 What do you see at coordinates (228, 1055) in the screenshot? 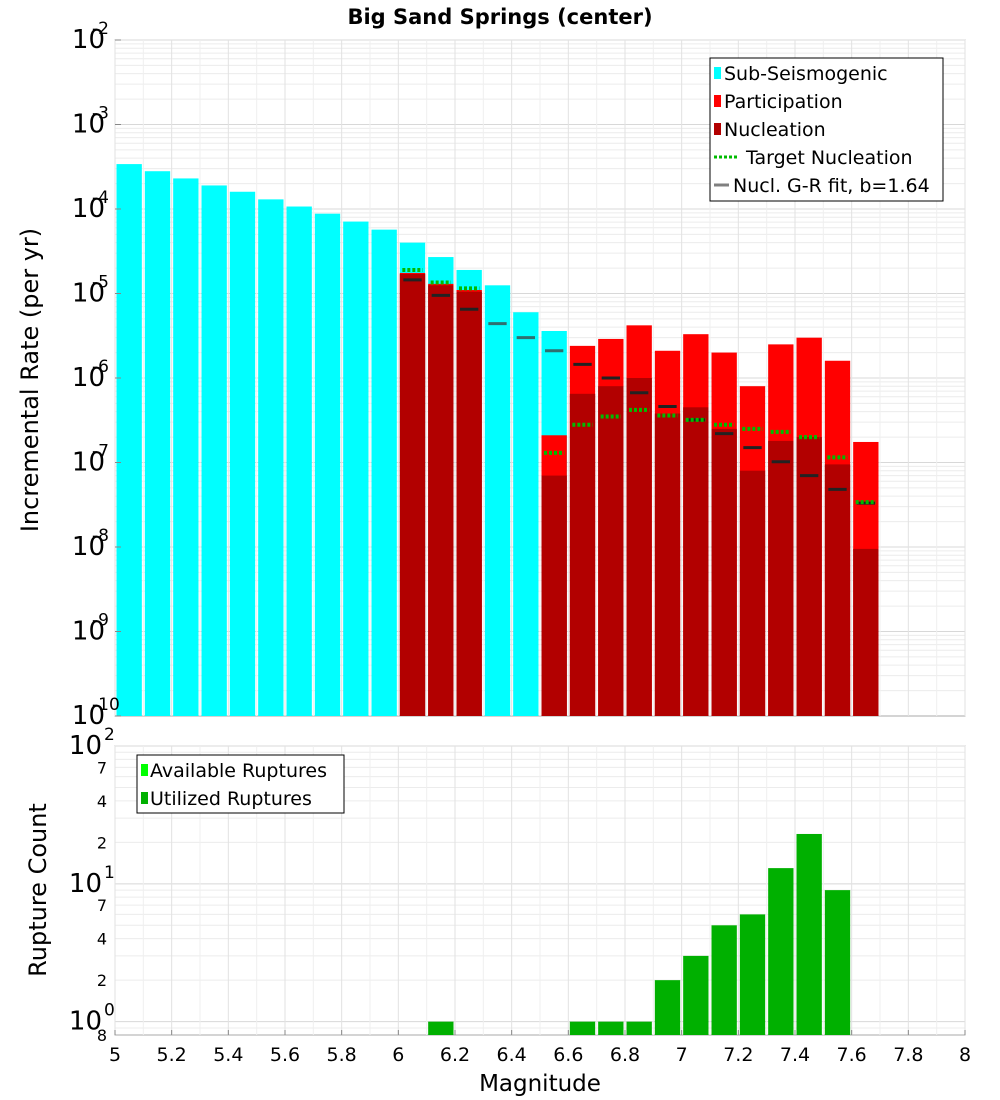
I see `x-tick-label: 5.4` at bounding box center [228, 1055].